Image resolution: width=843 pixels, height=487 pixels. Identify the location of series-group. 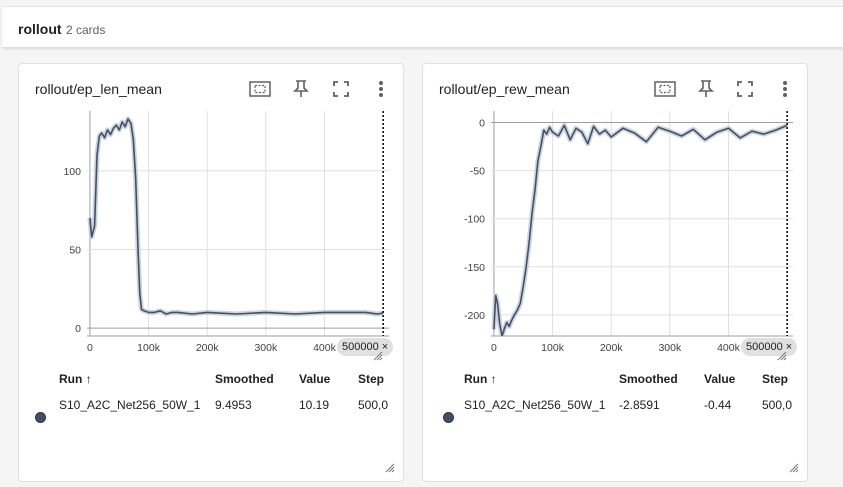
(235, 216).